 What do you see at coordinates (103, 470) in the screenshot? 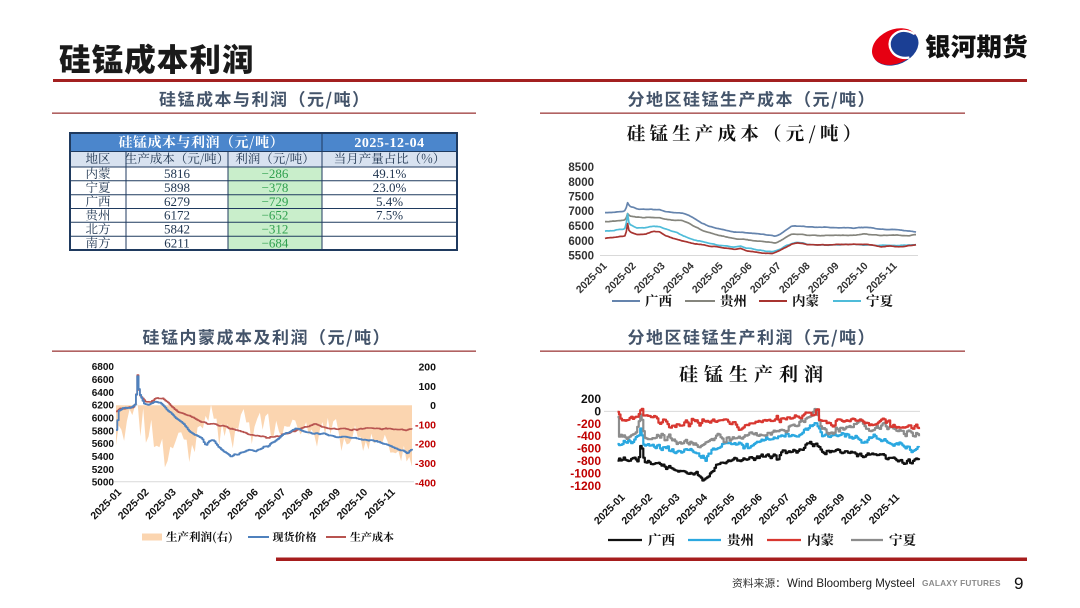
I see `svg-text: 5200` at bounding box center [103, 470].